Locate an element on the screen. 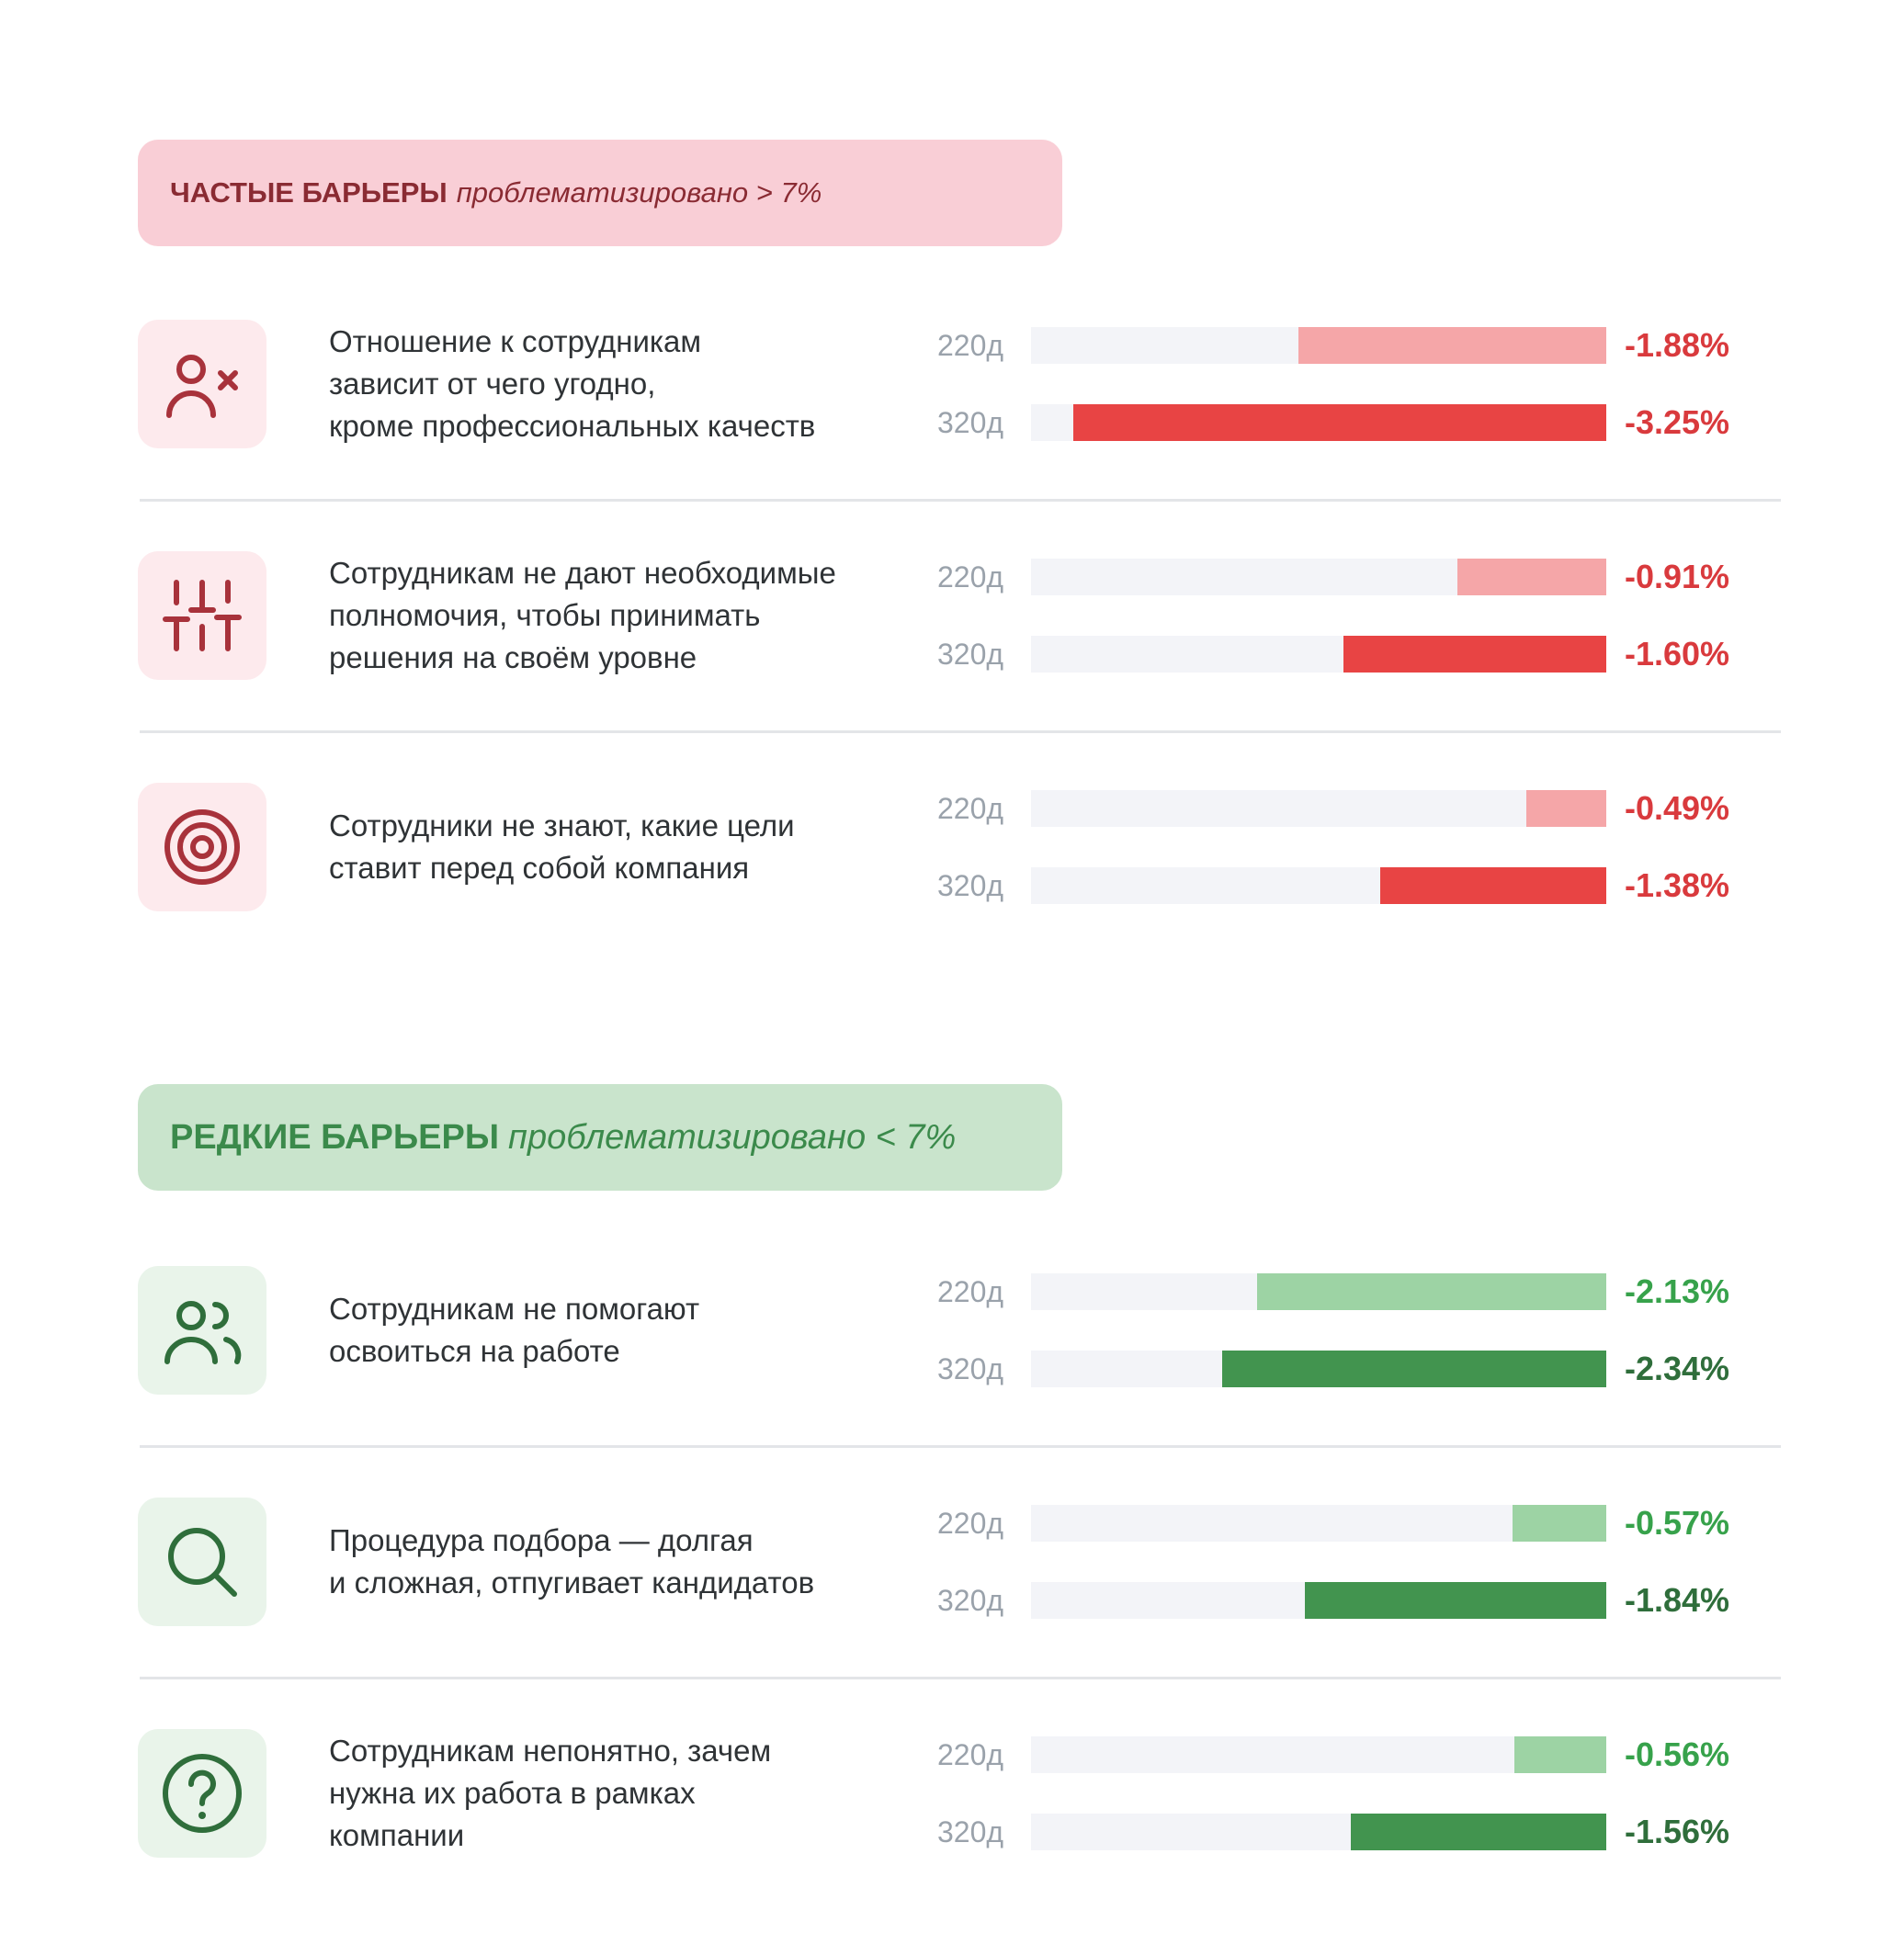  rare-barriers-title: РЕДКИЕ БАРЬЕРЫ is located at coordinates (335, 1137).